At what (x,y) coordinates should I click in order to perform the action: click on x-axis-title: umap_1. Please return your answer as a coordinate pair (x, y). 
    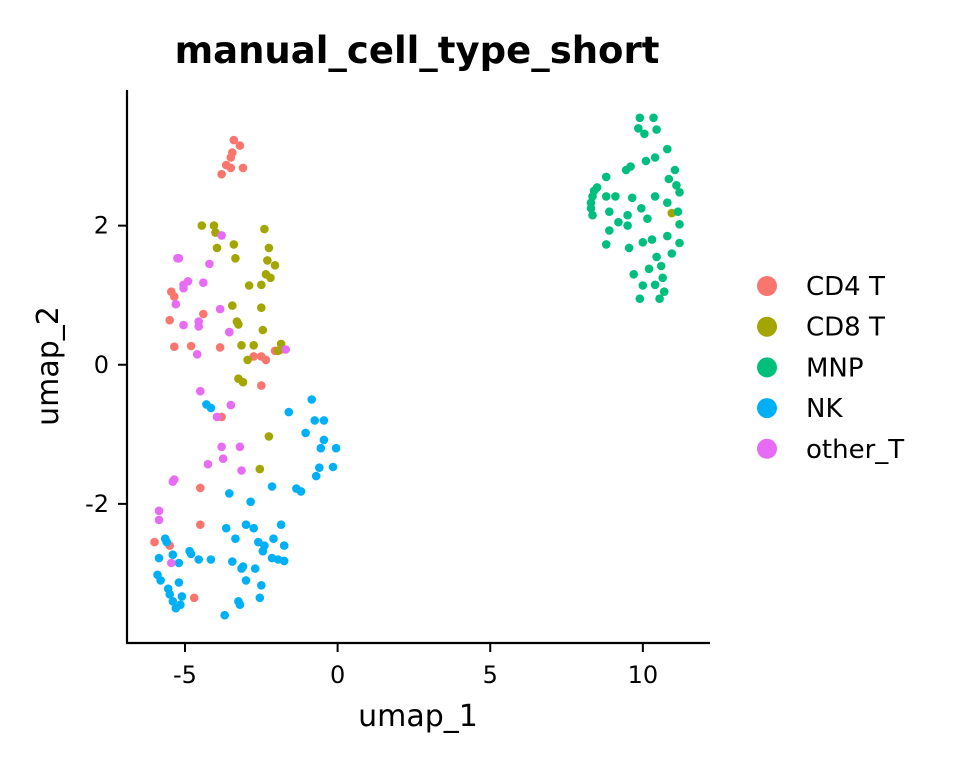
    Looking at the image, I should click on (418, 716).